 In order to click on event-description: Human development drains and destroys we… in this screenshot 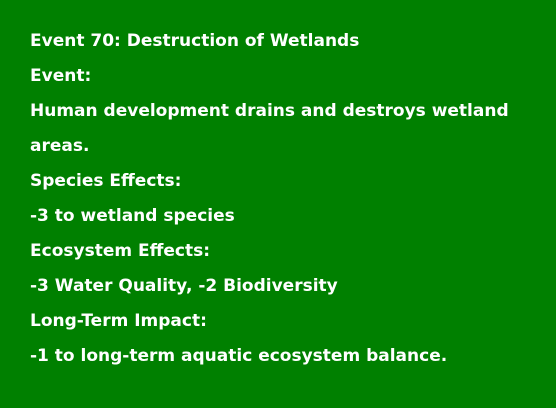, I will do `click(269, 128)`.